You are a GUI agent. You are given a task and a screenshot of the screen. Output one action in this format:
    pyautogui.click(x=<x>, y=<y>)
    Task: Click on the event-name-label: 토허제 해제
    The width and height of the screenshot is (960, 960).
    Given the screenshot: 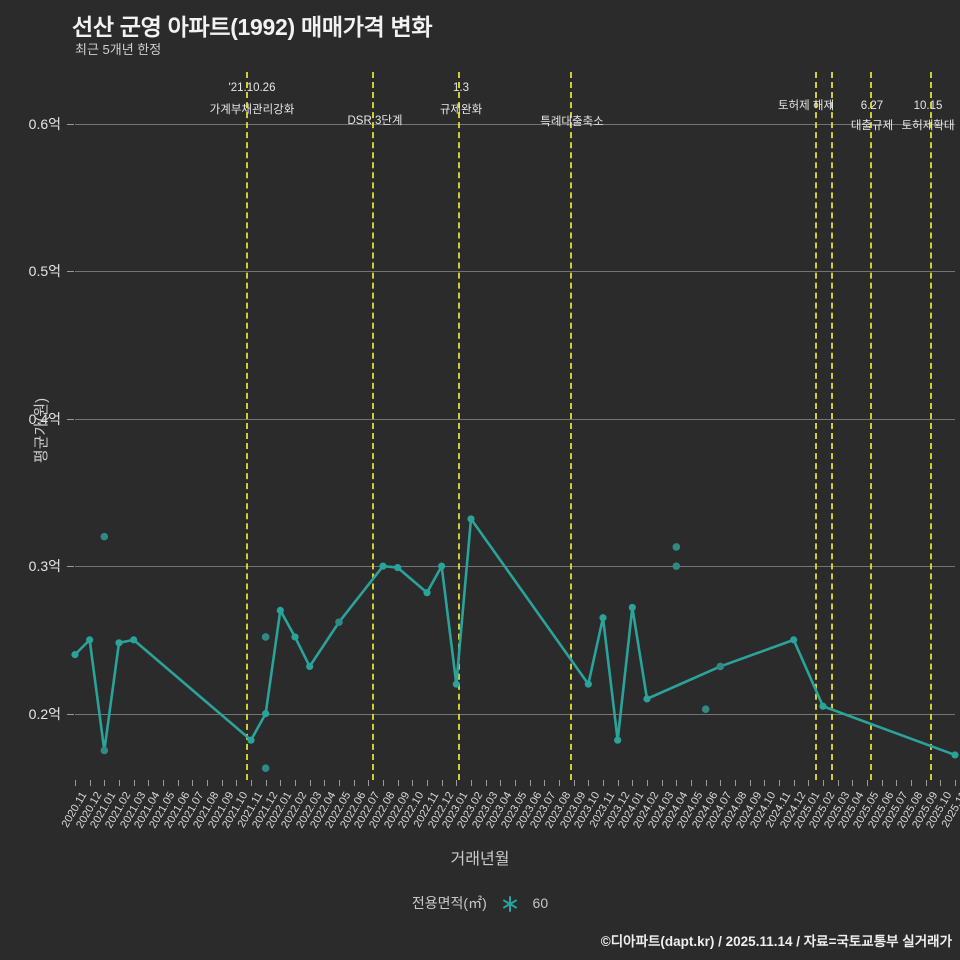 What is the action you would take?
    pyautogui.click(x=806, y=106)
    